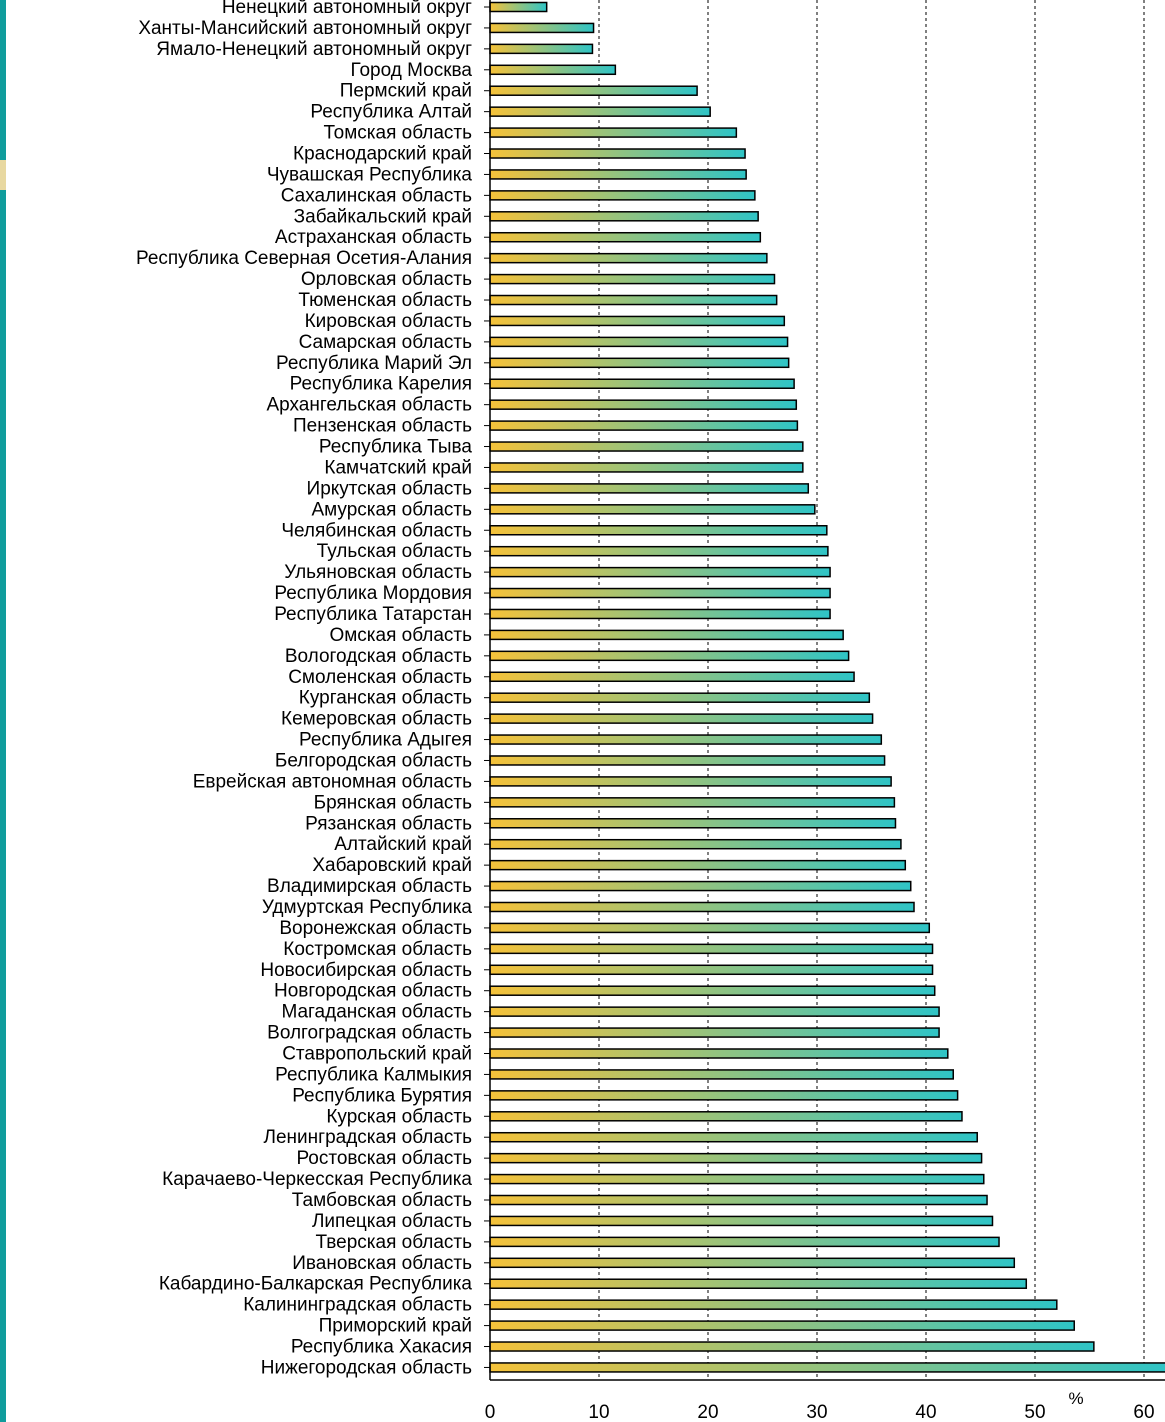 This screenshot has width=1165, height=1422. Describe the element at coordinates (598, 1412) in the screenshot. I see `x-tick-label: 10` at that location.